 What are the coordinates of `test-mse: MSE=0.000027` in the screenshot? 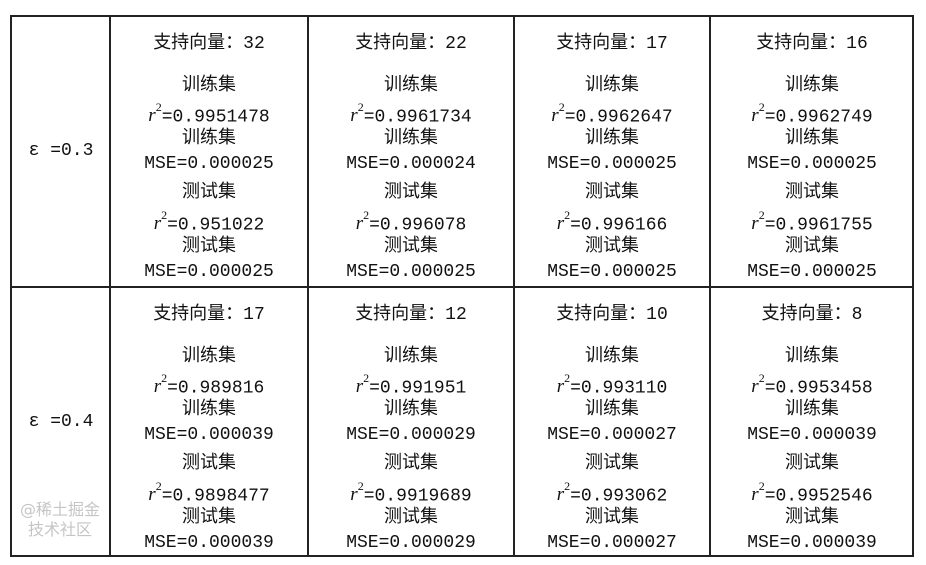 It's located at (612, 543).